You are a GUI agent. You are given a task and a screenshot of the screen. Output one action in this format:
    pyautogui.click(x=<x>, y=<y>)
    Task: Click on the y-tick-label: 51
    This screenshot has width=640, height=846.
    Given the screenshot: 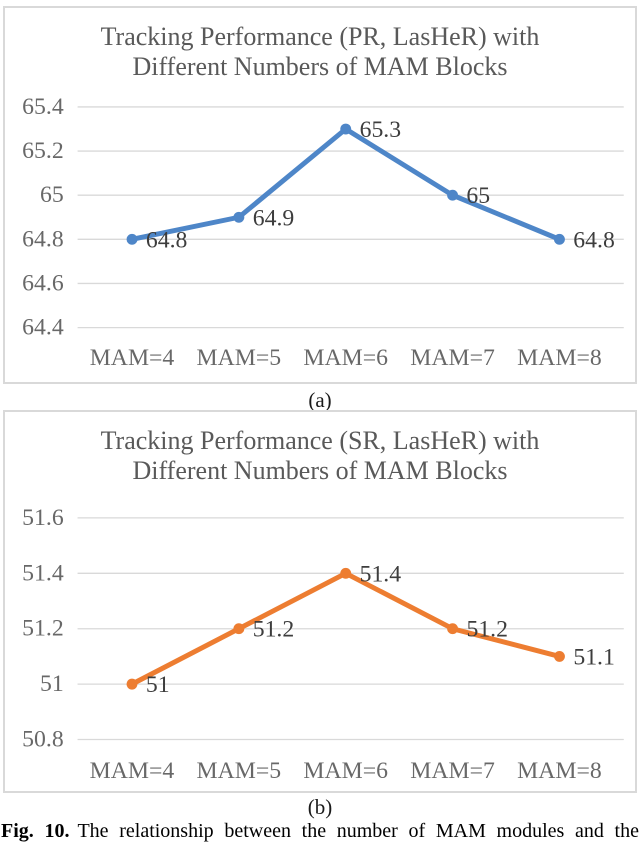 What is the action you would take?
    pyautogui.click(x=52, y=684)
    